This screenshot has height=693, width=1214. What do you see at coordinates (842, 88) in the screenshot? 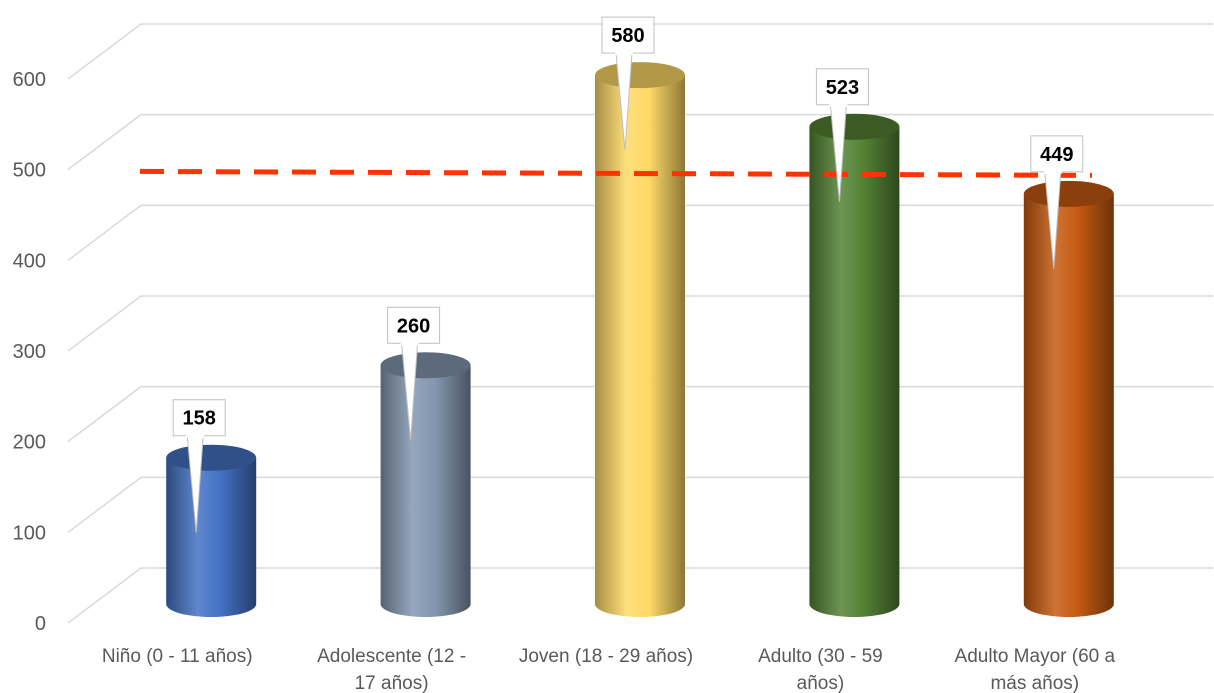
I see `data-label: 523` at bounding box center [842, 88].